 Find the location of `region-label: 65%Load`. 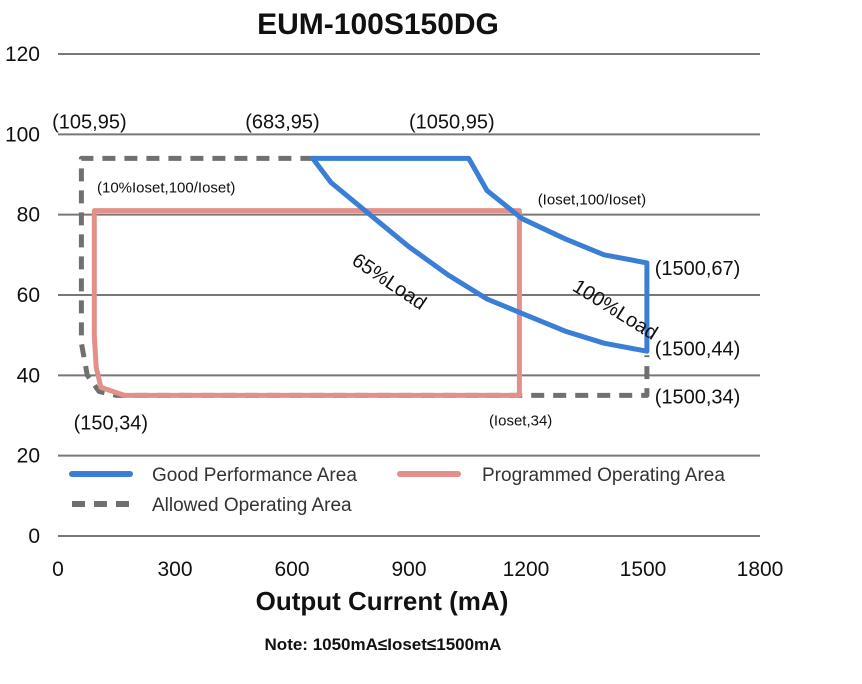

region-label: 65%Load is located at coordinates (389, 282).